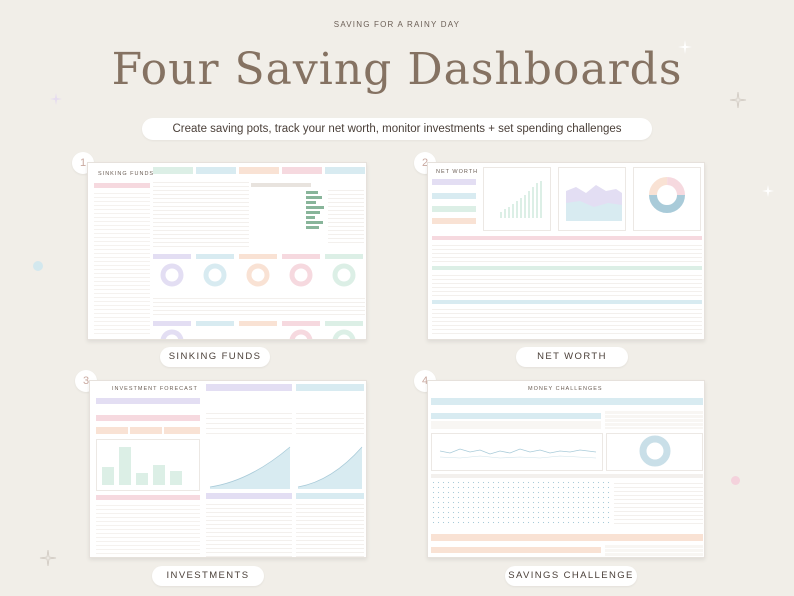  I want to click on asset-distribution-chart, so click(667, 199).